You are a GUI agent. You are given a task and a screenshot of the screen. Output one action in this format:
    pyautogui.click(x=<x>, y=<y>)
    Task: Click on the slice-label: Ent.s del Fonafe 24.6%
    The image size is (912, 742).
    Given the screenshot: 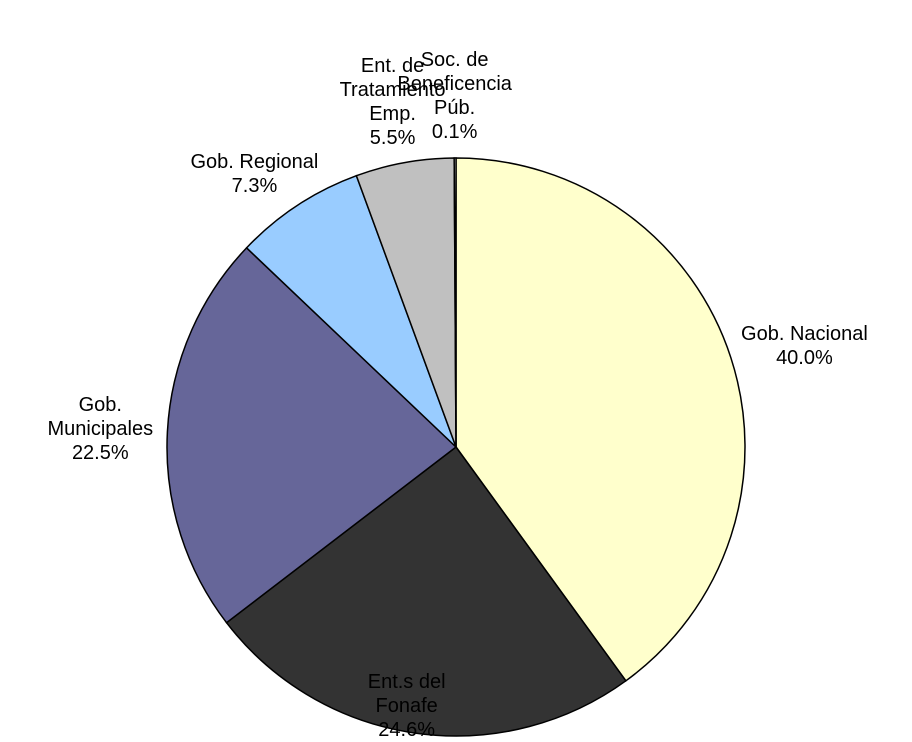 What is the action you would take?
    pyautogui.click(x=407, y=706)
    